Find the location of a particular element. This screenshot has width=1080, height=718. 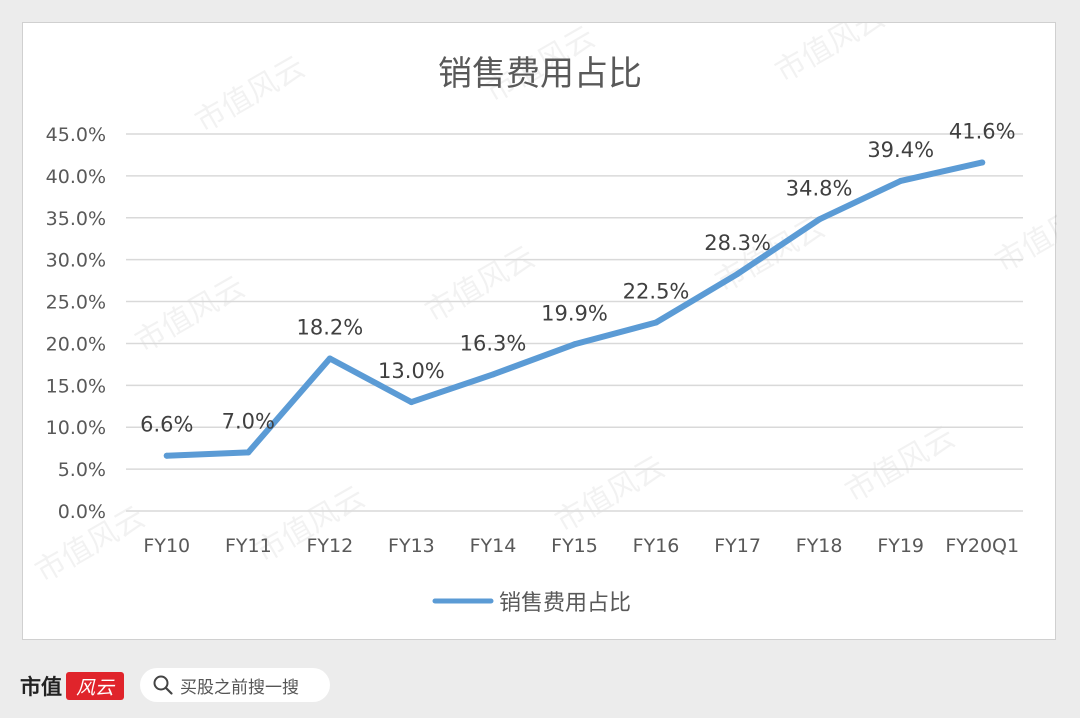

y-tick-label: 35.0% is located at coordinates (76, 219).